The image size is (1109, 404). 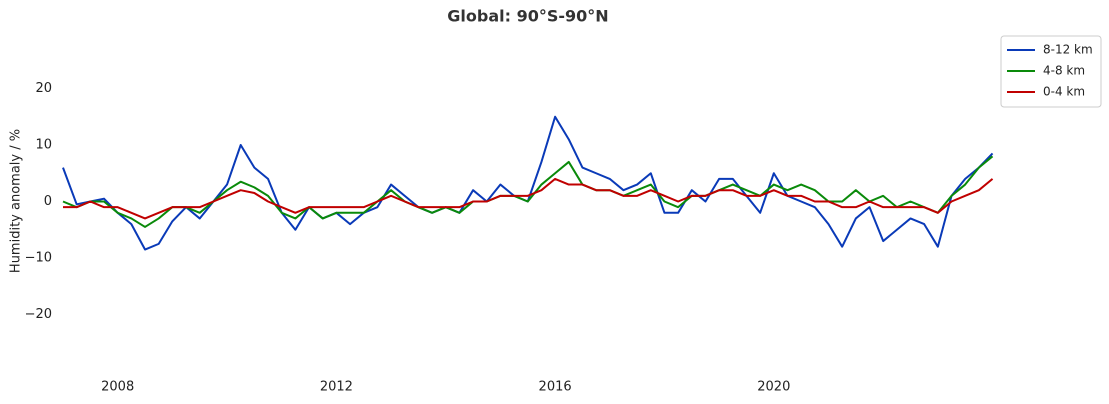 I want to click on y-tick-label: 10, so click(x=43, y=145).